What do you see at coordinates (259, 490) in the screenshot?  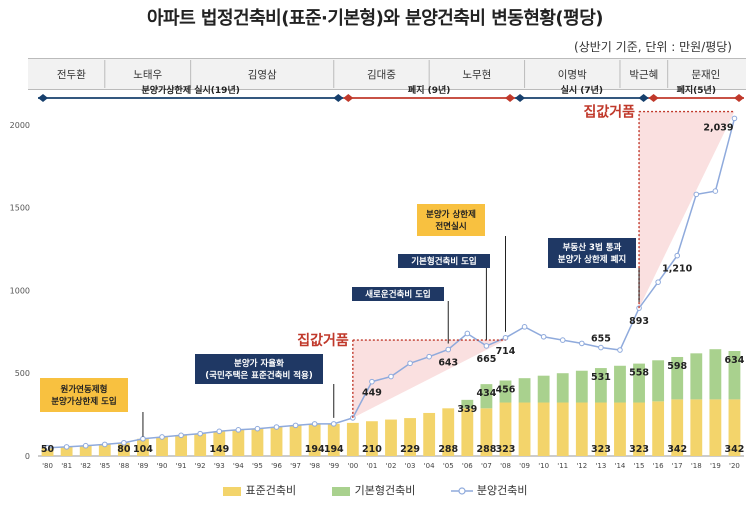 I see `legend-item-standard: 표준건축비` at bounding box center [259, 490].